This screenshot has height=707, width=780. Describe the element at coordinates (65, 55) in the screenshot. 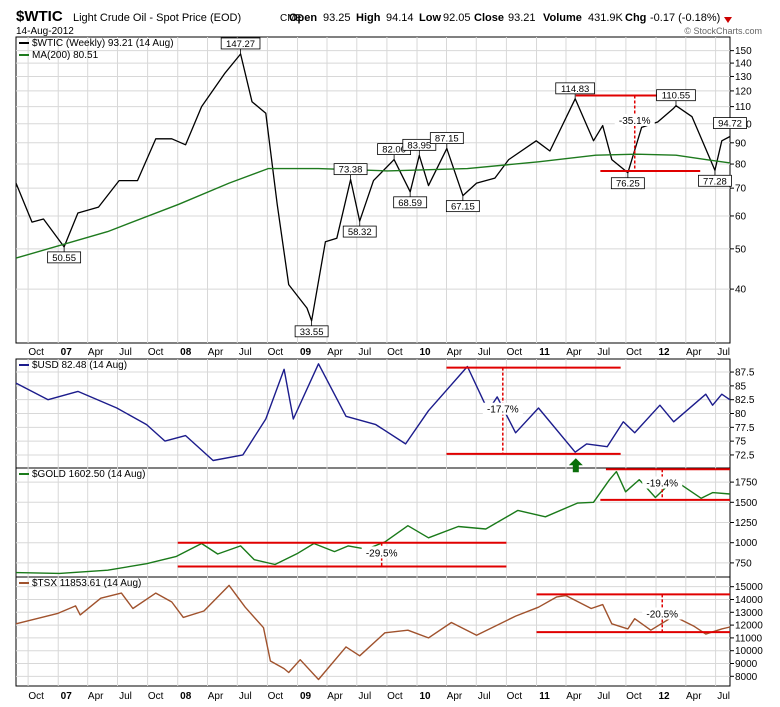

I see `legend-entry: MA(200) 80.51` at that location.